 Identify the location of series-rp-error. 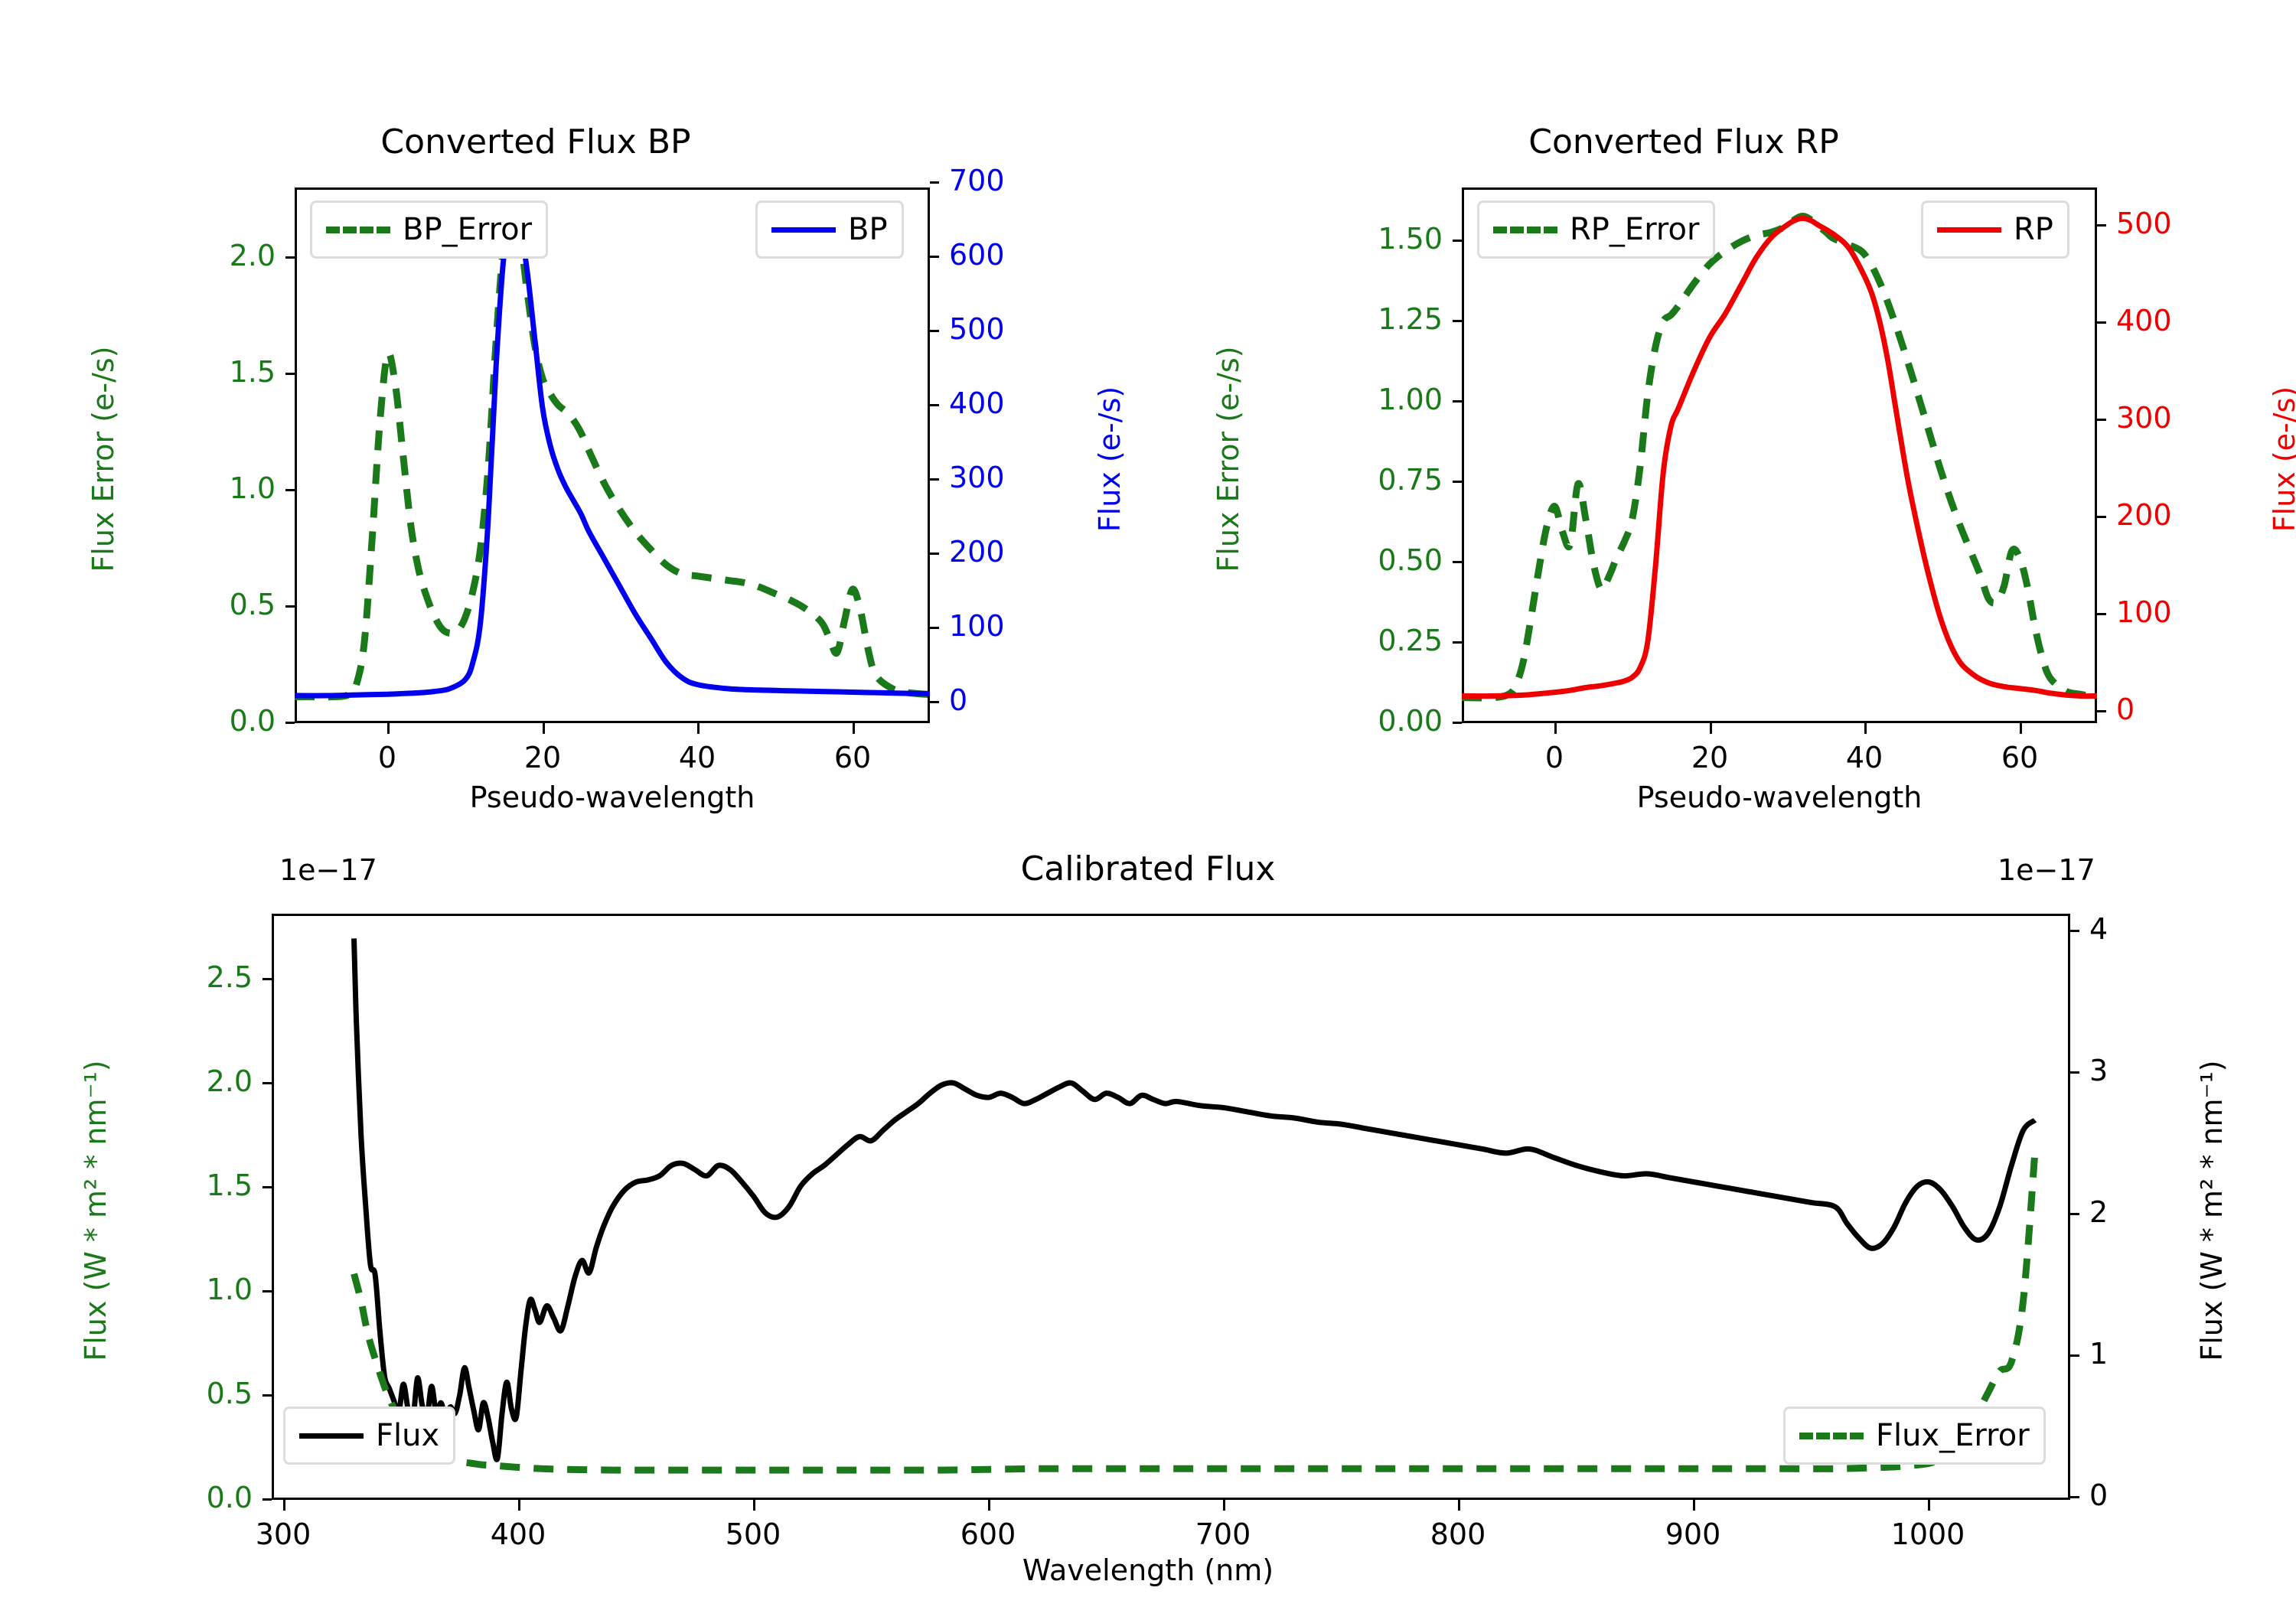
(1779, 457).